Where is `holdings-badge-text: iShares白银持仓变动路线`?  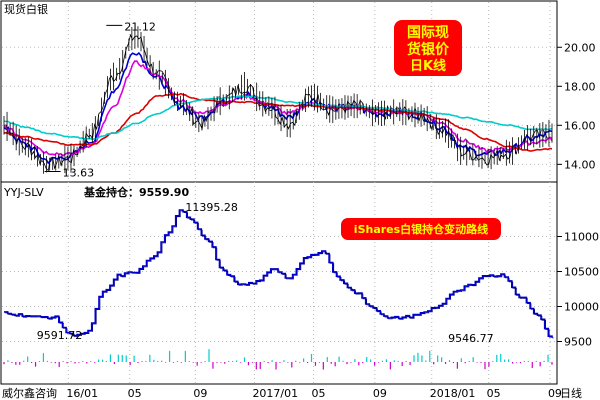 holdings-badge-text: iShares白银持仓变动路线 is located at coordinates (421, 229).